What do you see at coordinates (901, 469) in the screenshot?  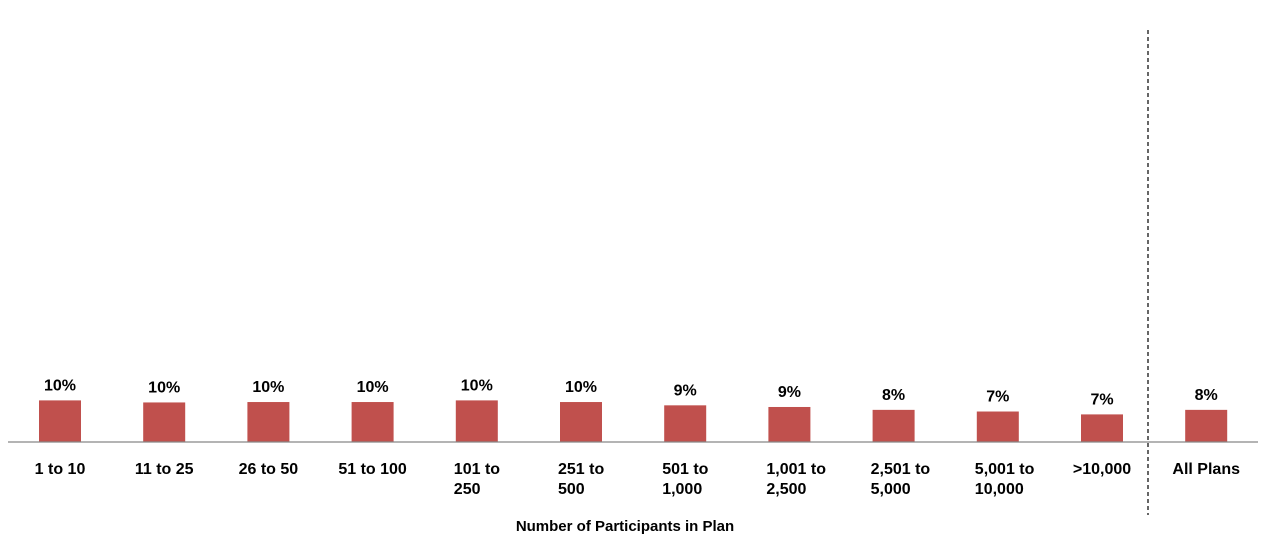 I see `category-label: 2,501 to` at bounding box center [901, 469].